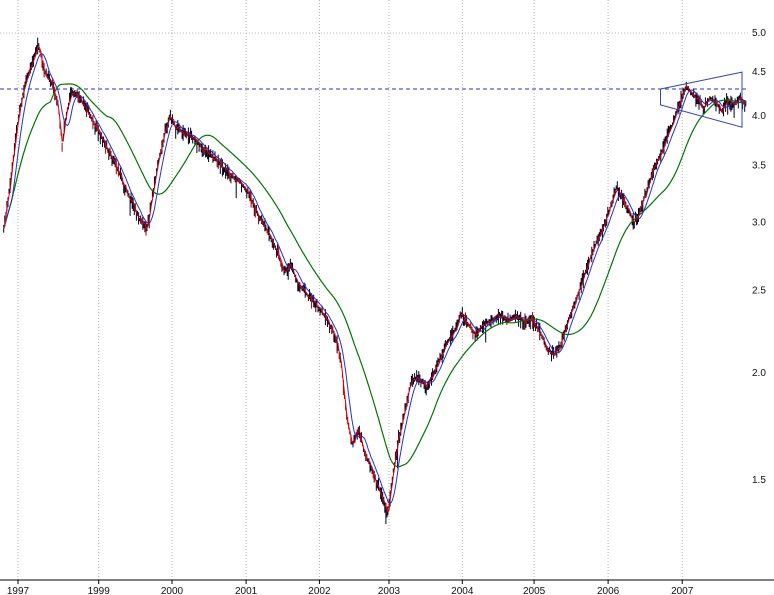 This screenshot has height=595, width=774. I want to click on y-tick-label: 2.5, so click(759, 290).